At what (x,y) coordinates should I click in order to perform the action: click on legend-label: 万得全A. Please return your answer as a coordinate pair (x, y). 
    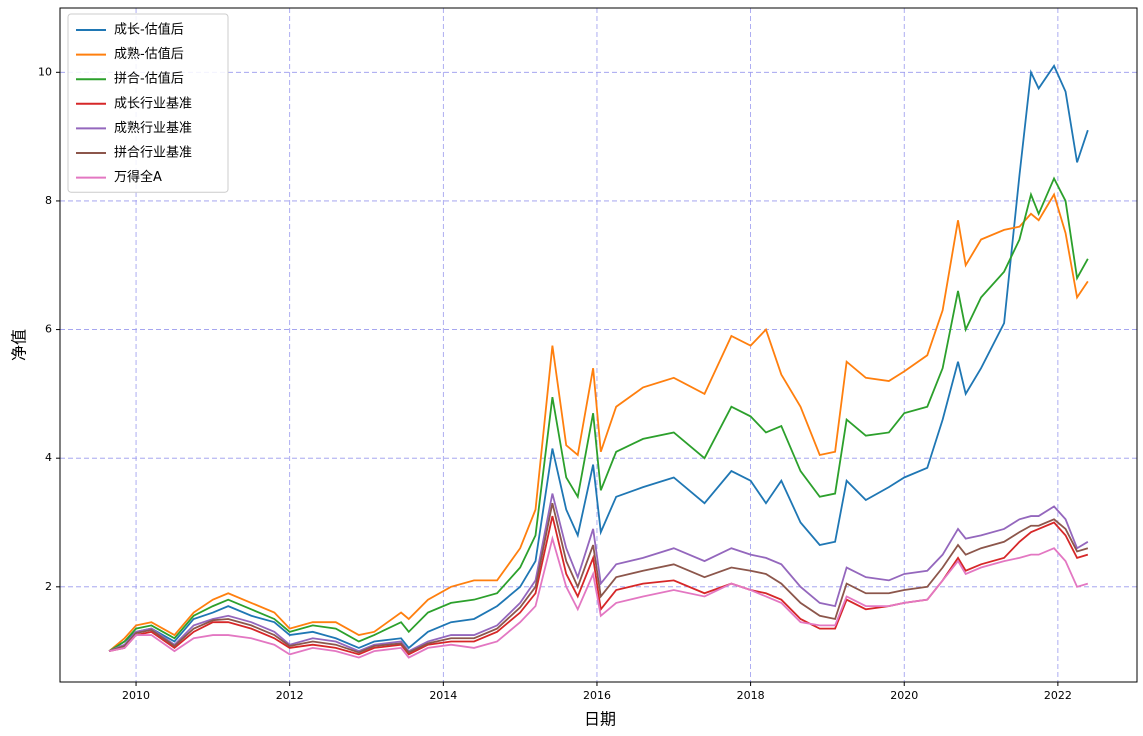
    Looking at the image, I should click on (138, 177).